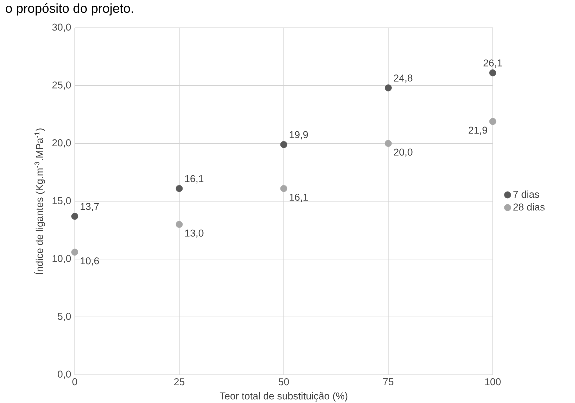  Describe the element at coordinates (62, 144) in the screenshot. I see `y-tick-label: 20,0` at that location.